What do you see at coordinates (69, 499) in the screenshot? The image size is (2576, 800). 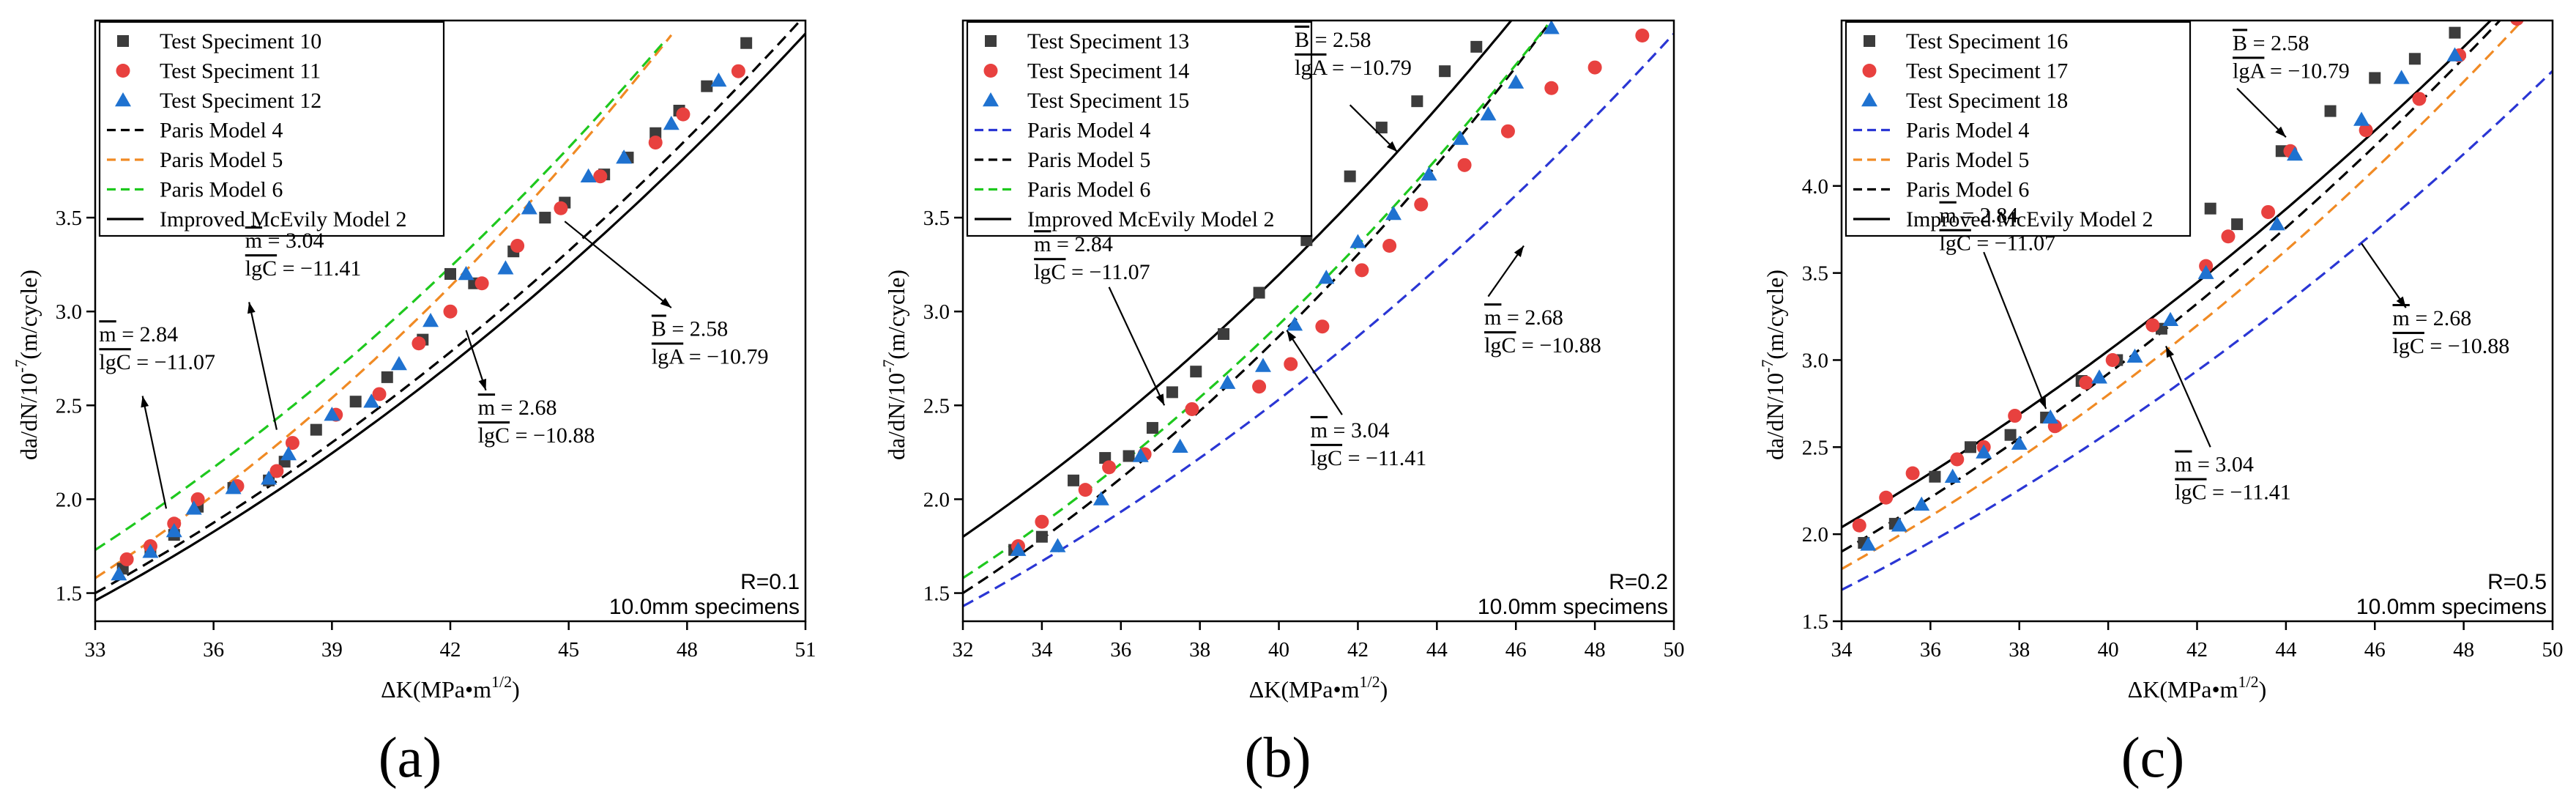 I see `y-tick-label: 2.0` at bounding box center [69, 499].